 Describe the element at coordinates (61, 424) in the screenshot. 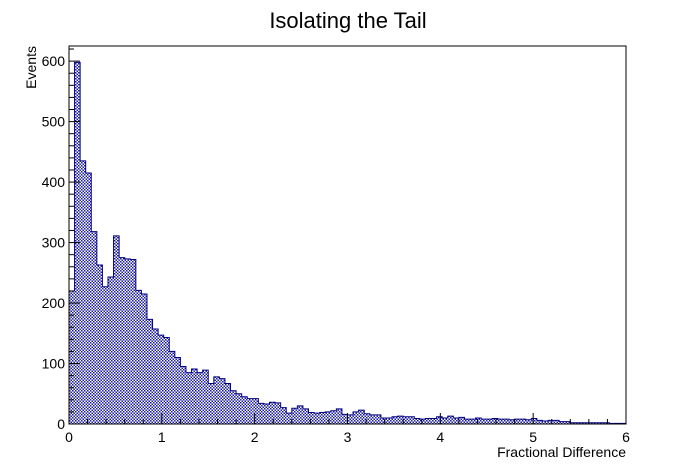

I see `y-tick-label: 0` at that location.